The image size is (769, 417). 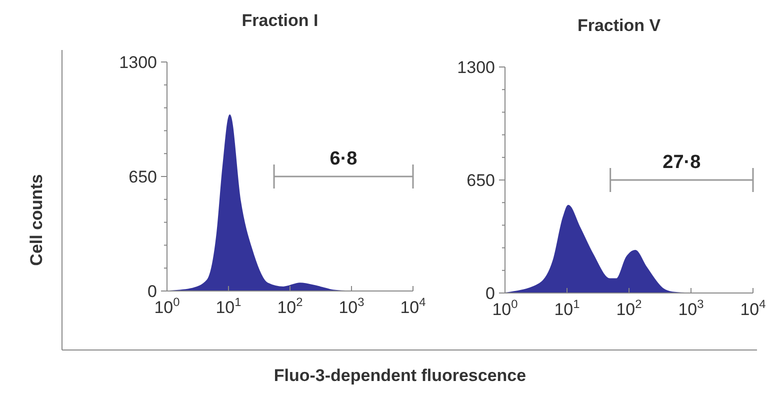 I want to click on chart-title: Fraction I, so click(x=280, y=20).